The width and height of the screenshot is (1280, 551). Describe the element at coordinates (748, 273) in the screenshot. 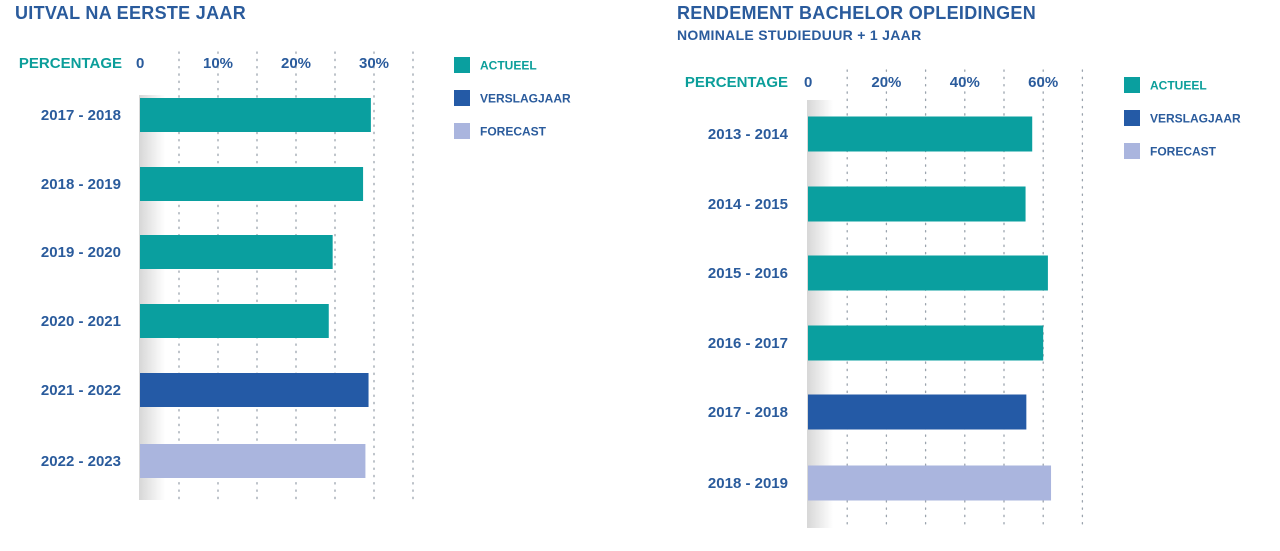

I see `category-label: 2015 - 2016` at that location.